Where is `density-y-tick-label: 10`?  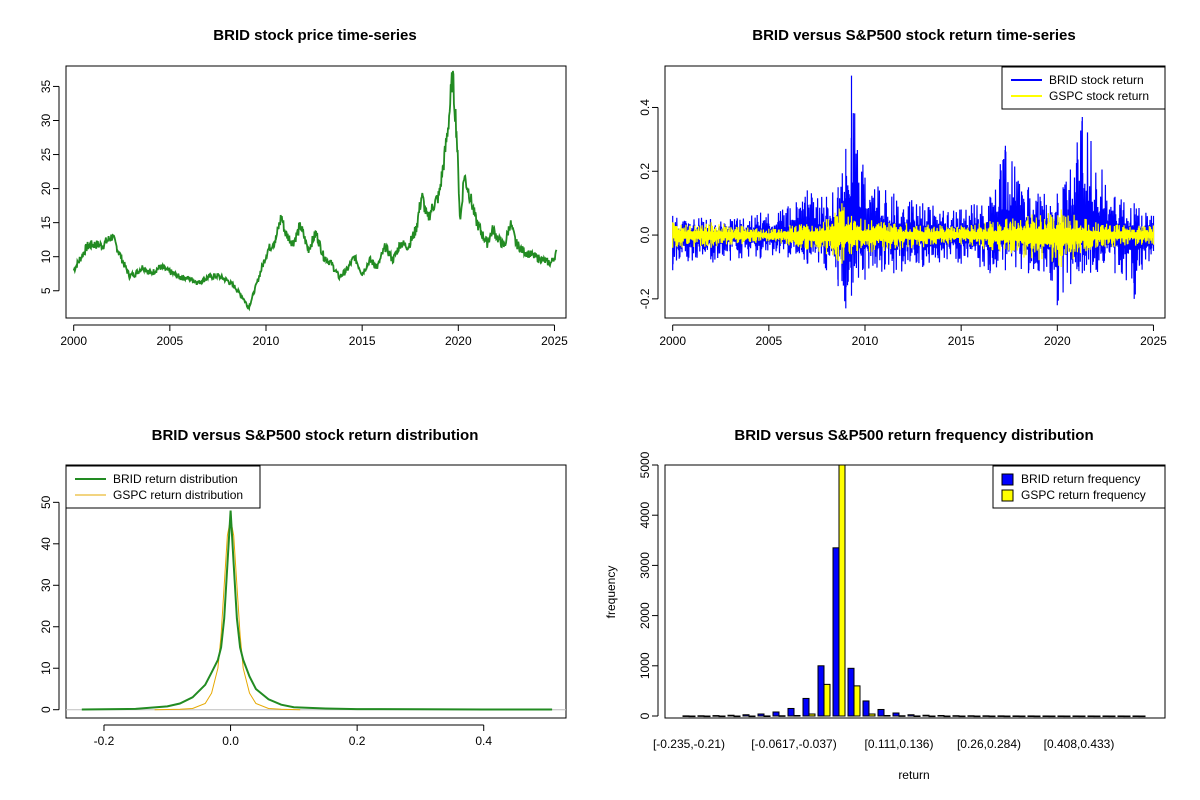
density-y-tick-label: 10 is located at coordinates (46, 668).